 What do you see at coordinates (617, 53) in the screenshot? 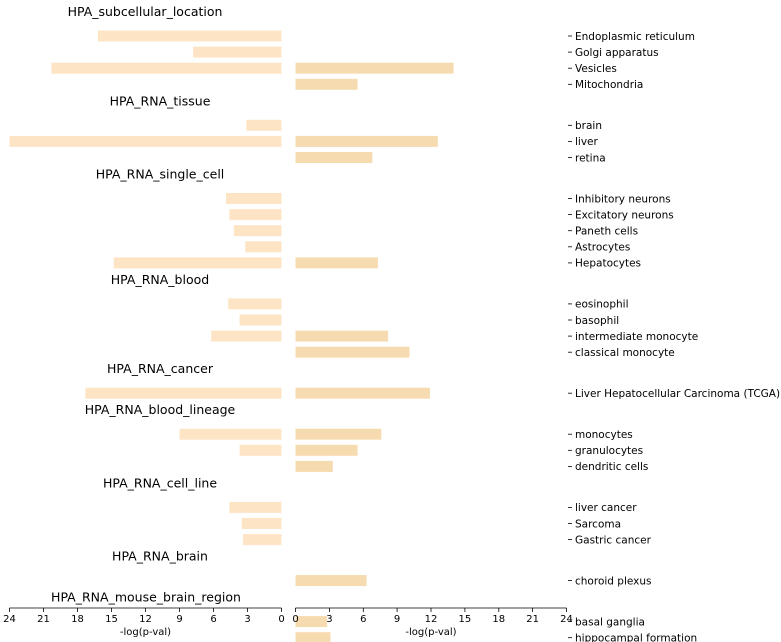
I see `category-label: Golgi apparatus` at bounding box center [617, 53].